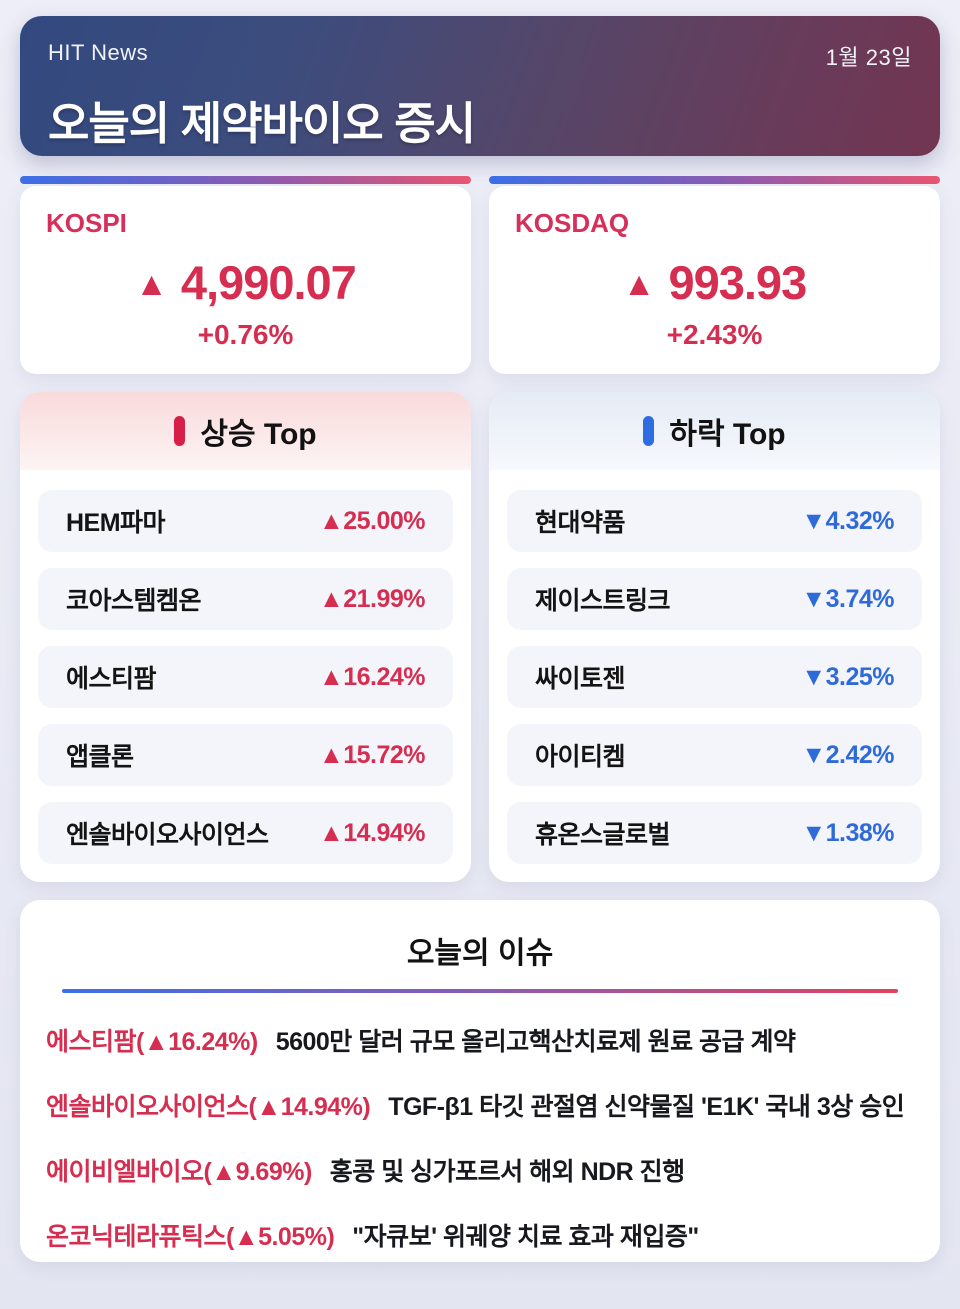  What do you see at coordinates (480, 991) in the screenshot?
I see `gradient-divider` at bounding box center [480, 991].